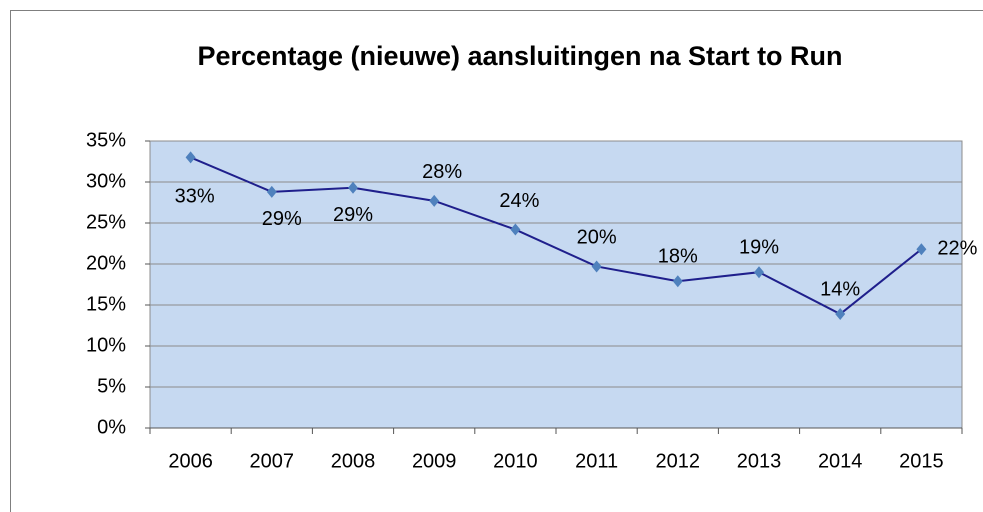 The width and height of the screenshot is (983, 512). Describe the element at coordinates (840, 289) in the screenshot. I see `data-label: 14%` at that location.